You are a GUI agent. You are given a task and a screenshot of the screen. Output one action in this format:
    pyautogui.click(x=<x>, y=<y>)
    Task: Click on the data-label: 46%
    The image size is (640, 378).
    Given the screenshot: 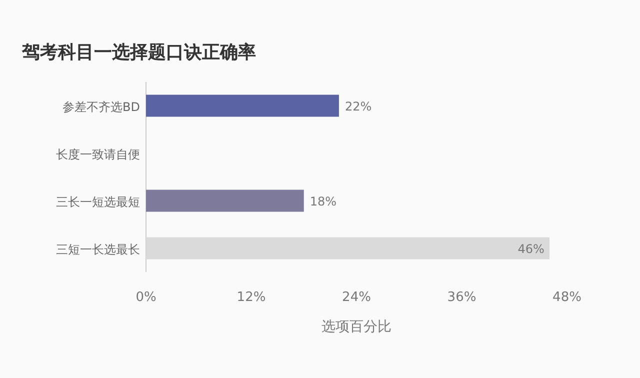 What is the action you would take?
    pyautogui.click(x=531, y=249)
    